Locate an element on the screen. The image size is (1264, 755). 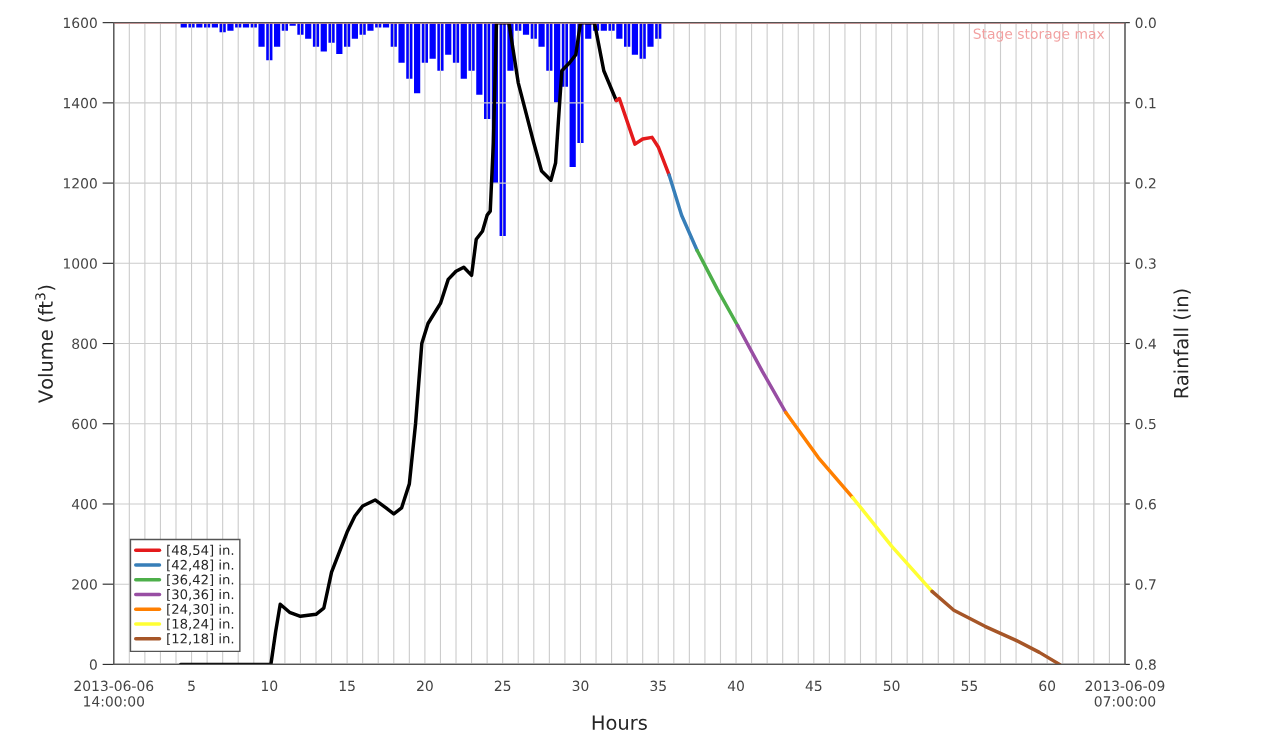
y-tick-label: 800 is located at coordinates (84, 343).